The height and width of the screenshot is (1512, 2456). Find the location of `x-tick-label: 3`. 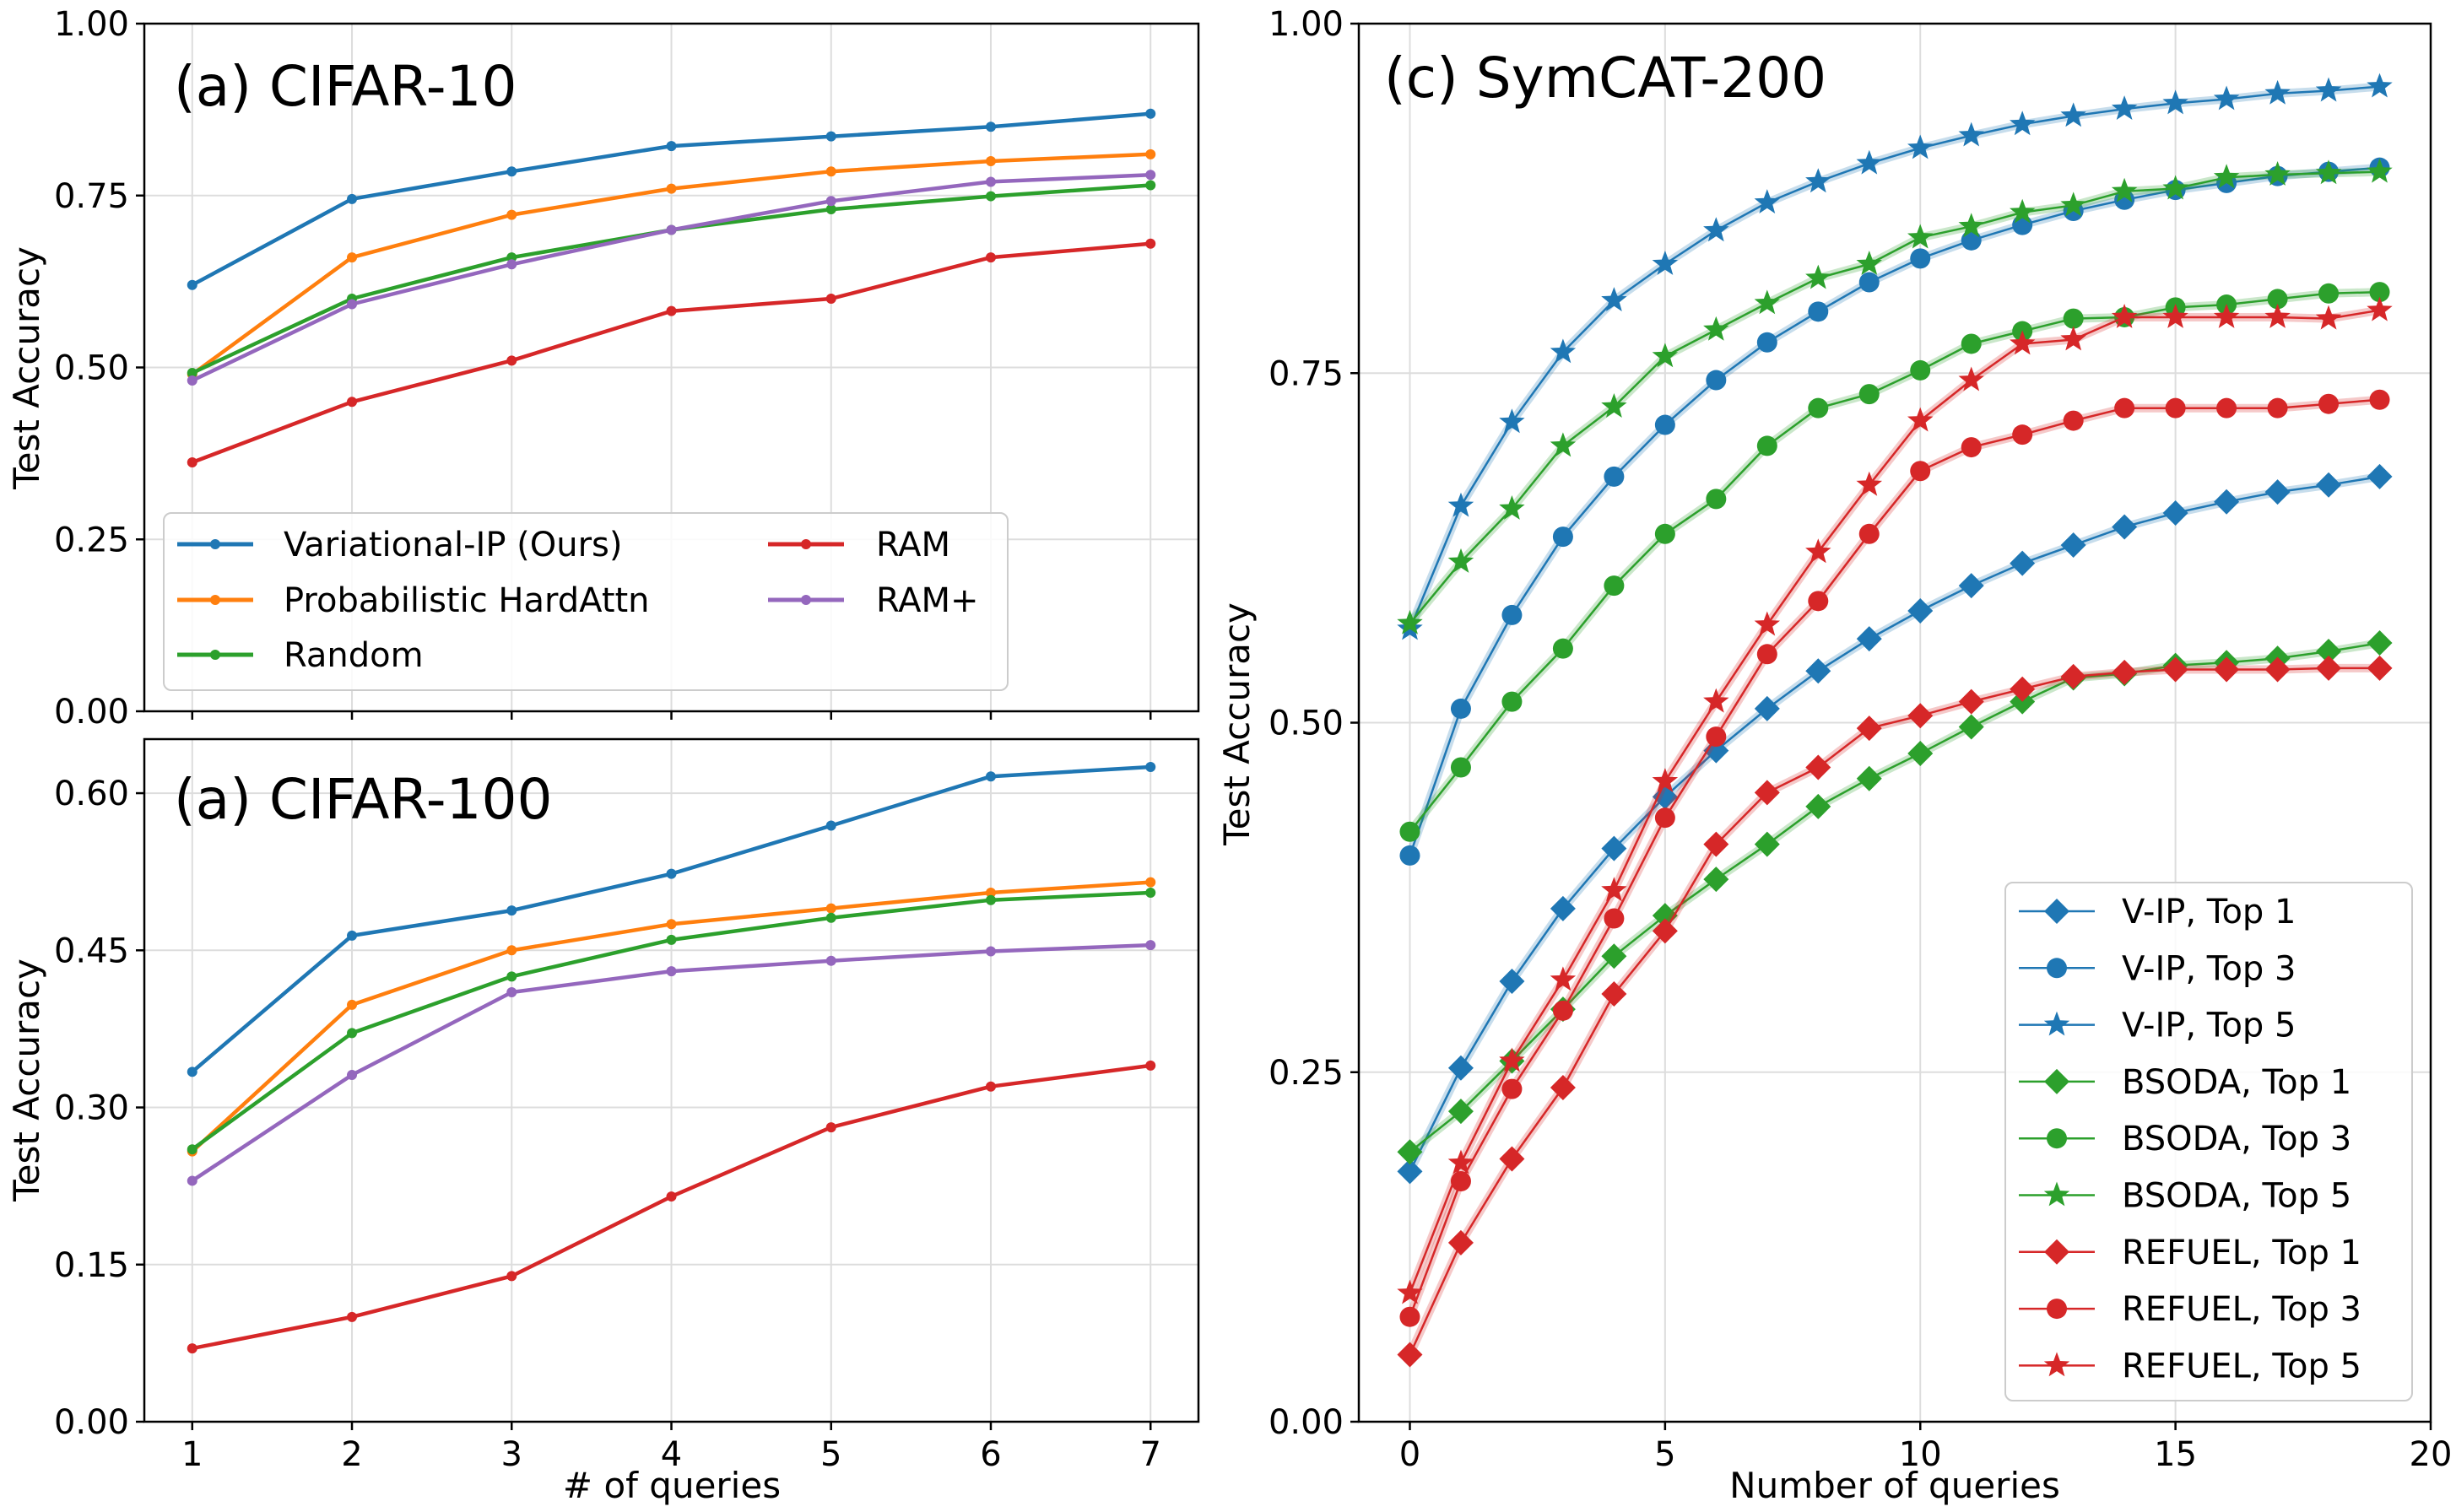

x-tick-label: 3 is located at coordinates (511, 1454).